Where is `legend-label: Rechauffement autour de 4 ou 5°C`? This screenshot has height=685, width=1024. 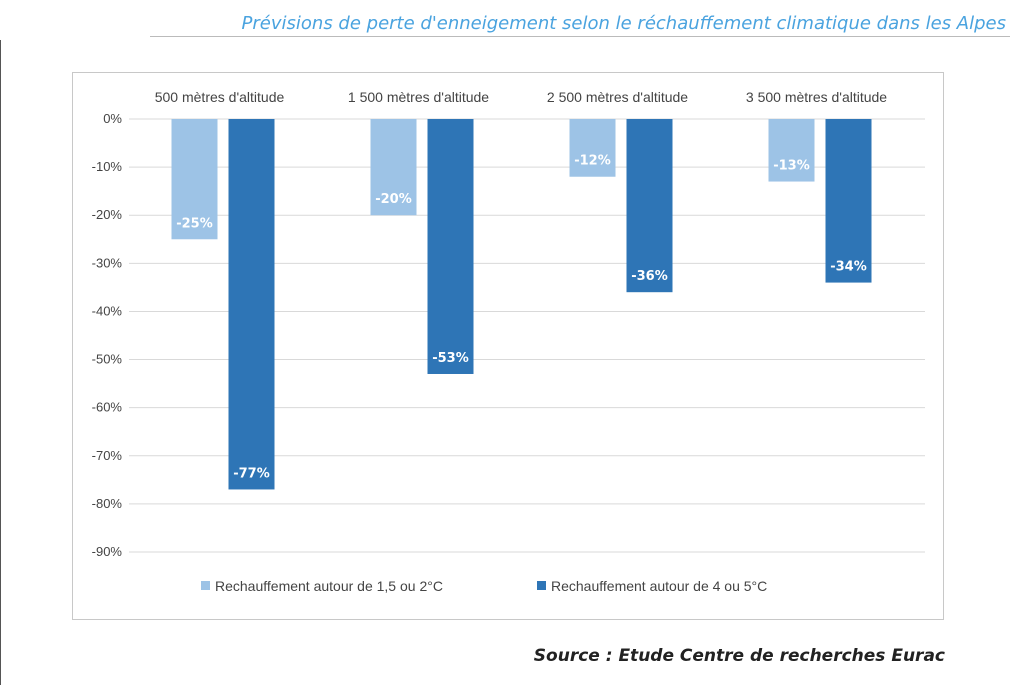 legend-label: Rechauffement autour de 4 ou 5°C is located at coordinates (659, 586).